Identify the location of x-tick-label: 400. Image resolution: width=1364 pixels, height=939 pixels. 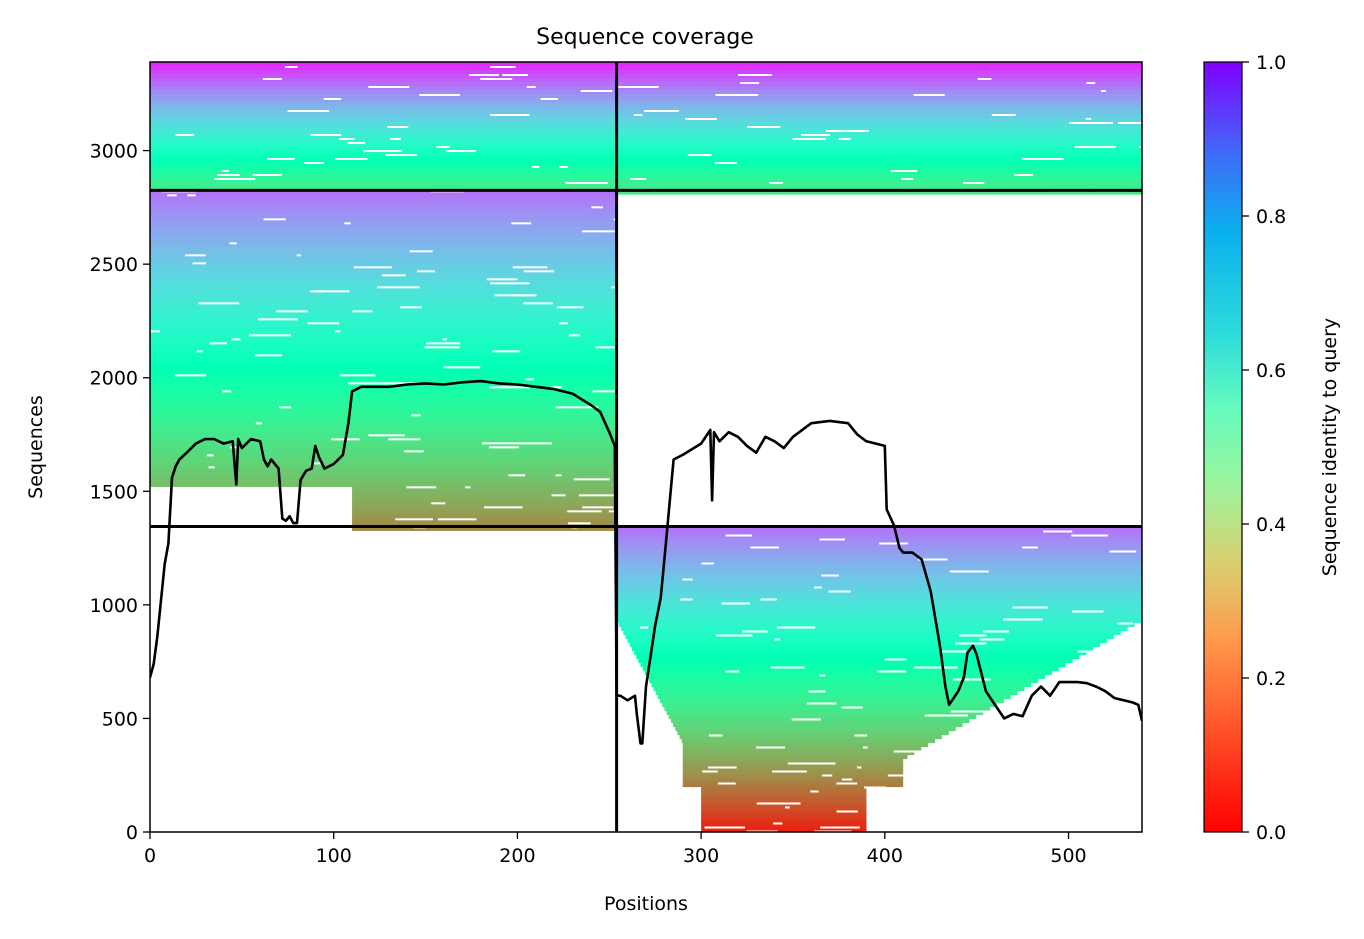
(885, 856).